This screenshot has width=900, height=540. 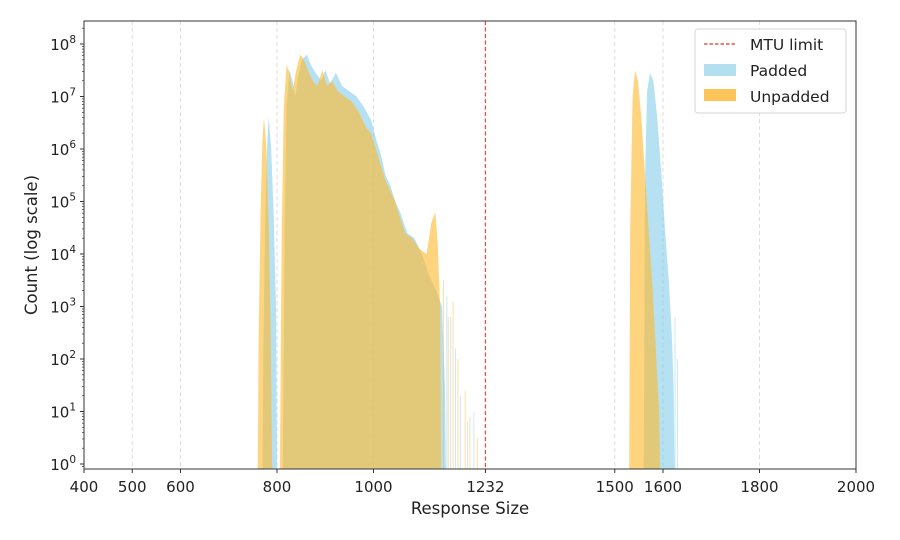 What do you see at coordinates (63, 359) in the screenshot?
I see `y-tick-label: 10²` at bounding box center [63, 359].